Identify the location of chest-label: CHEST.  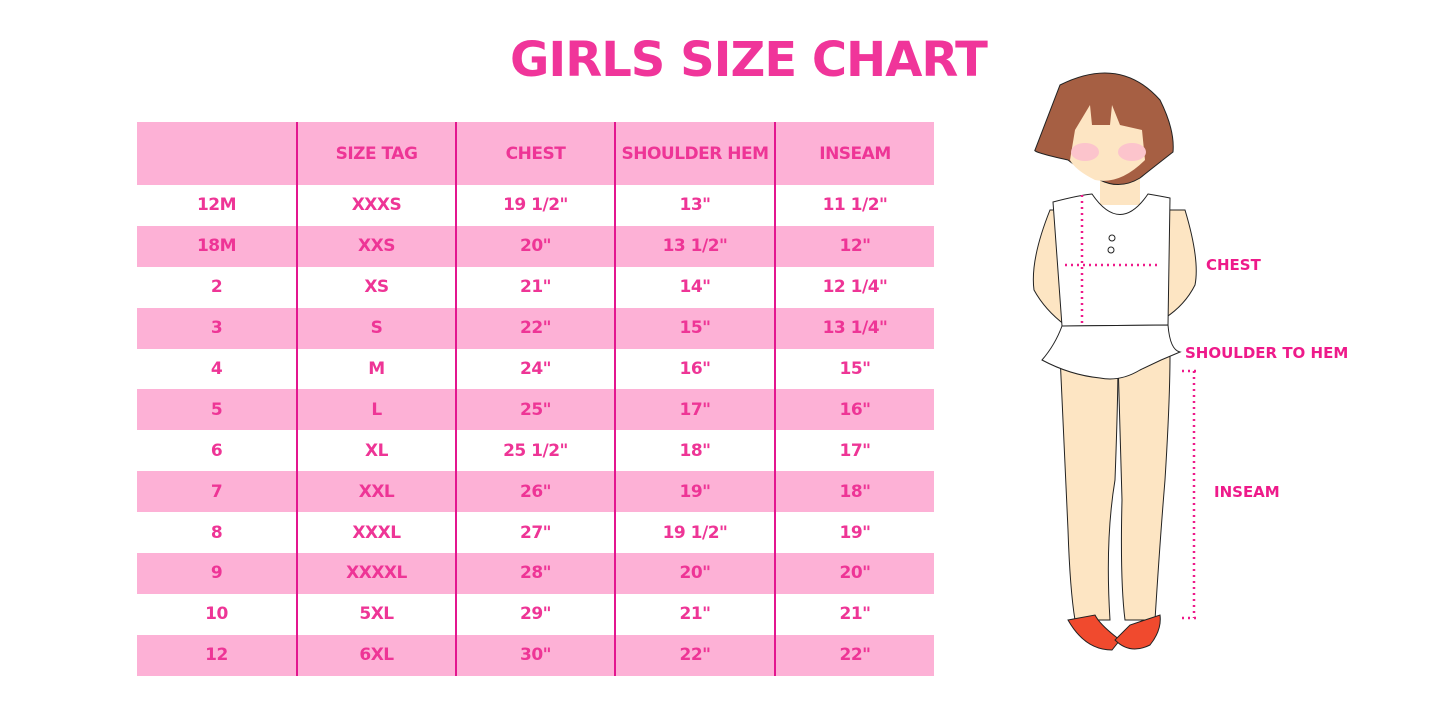
(1233, 265).